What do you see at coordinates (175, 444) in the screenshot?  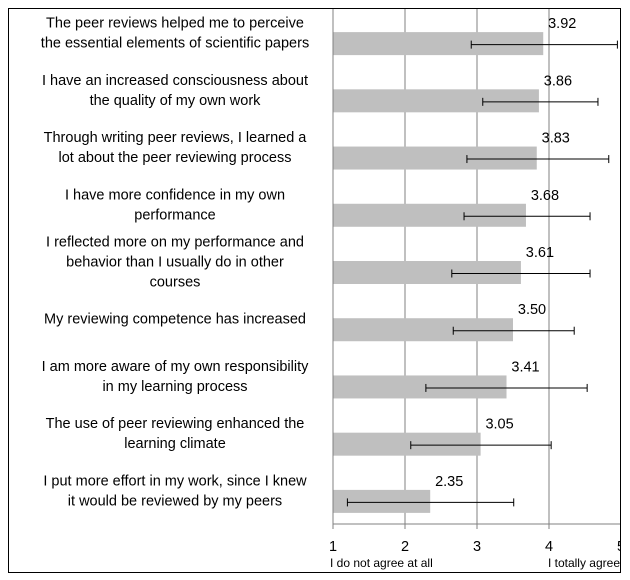 I see `category-label: learning climate` at bounding box center [175, 444].